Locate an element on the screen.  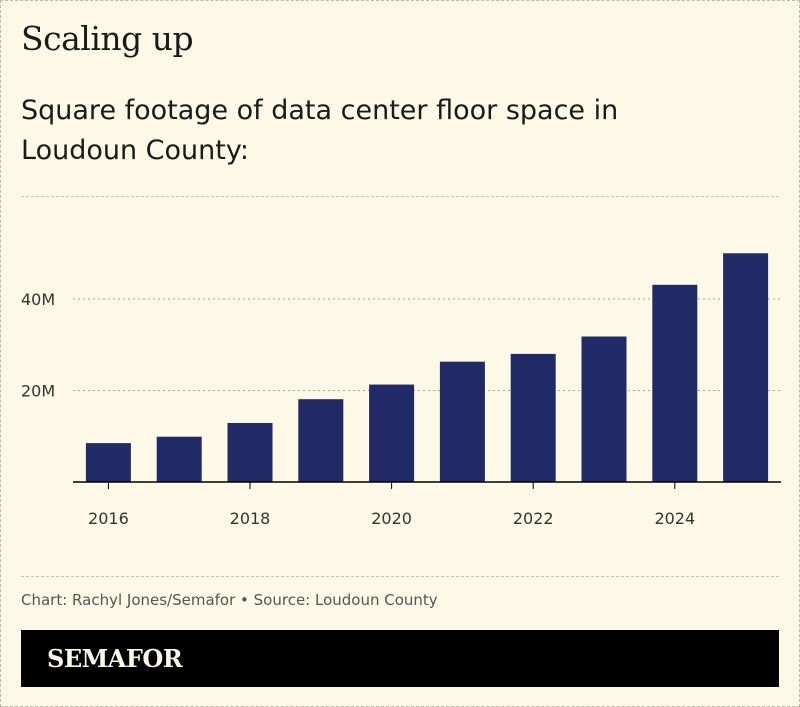
bar-2018 is located at coordinates (250, 452).